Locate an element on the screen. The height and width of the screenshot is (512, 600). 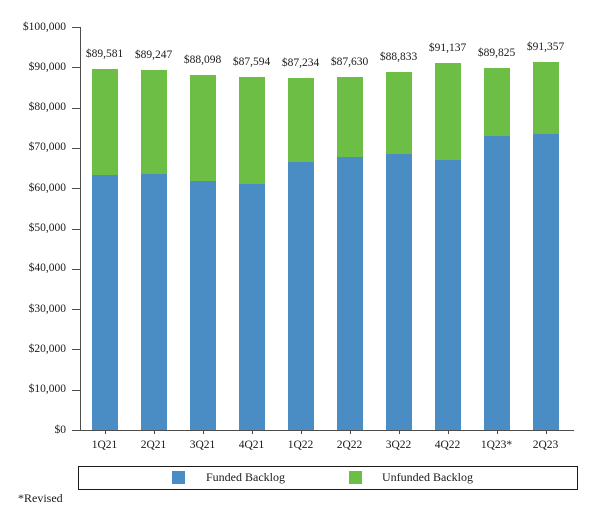
legend-label-funded: Funded Backlog is located at coordinates (245, 477).